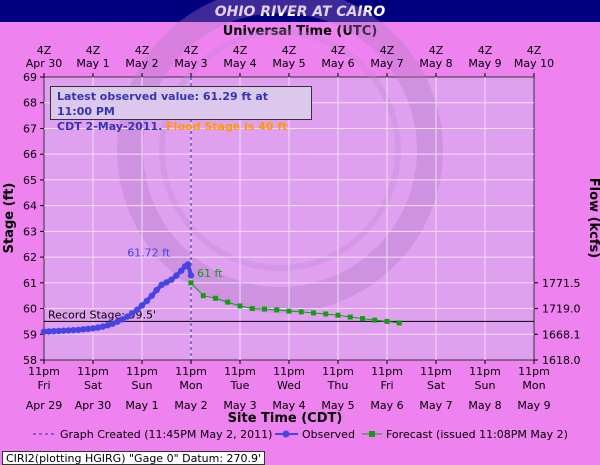  I want to click on x-tick-date: May 9, so click(533, 405).